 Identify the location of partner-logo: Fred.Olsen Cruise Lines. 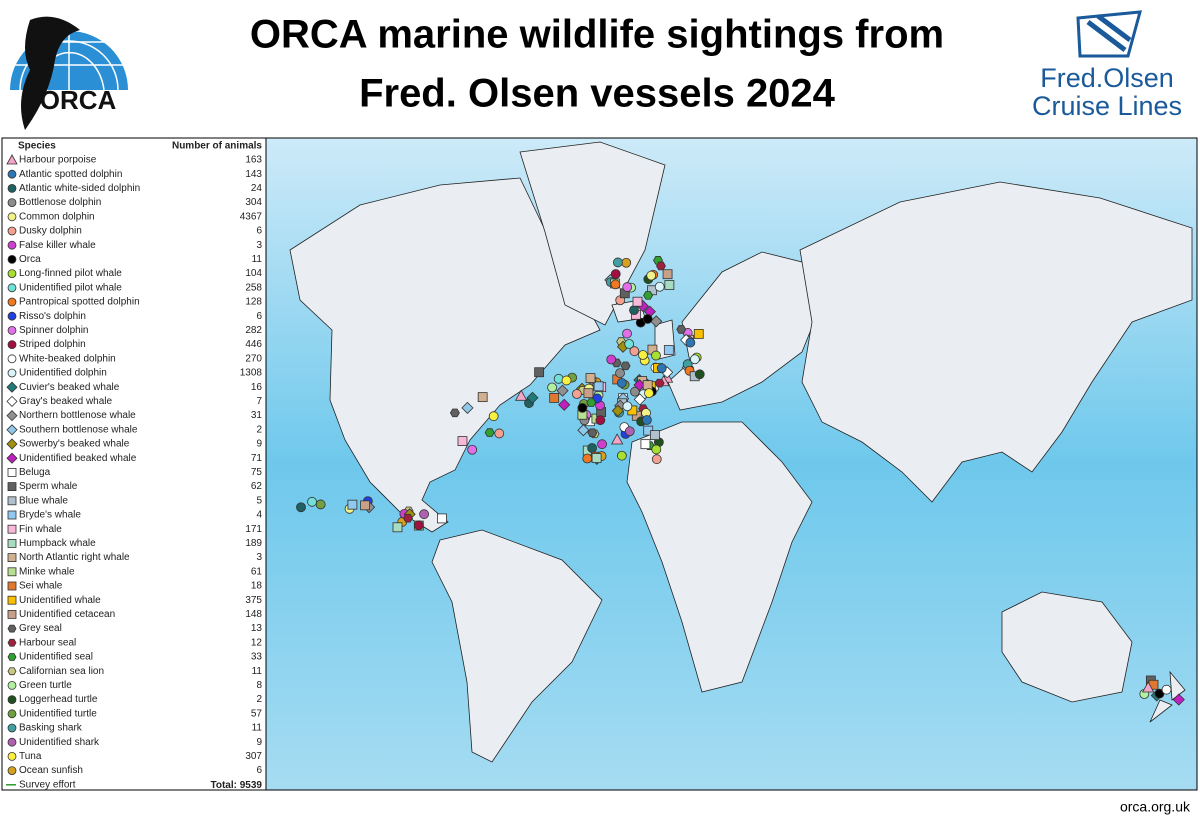
(1107, 65).